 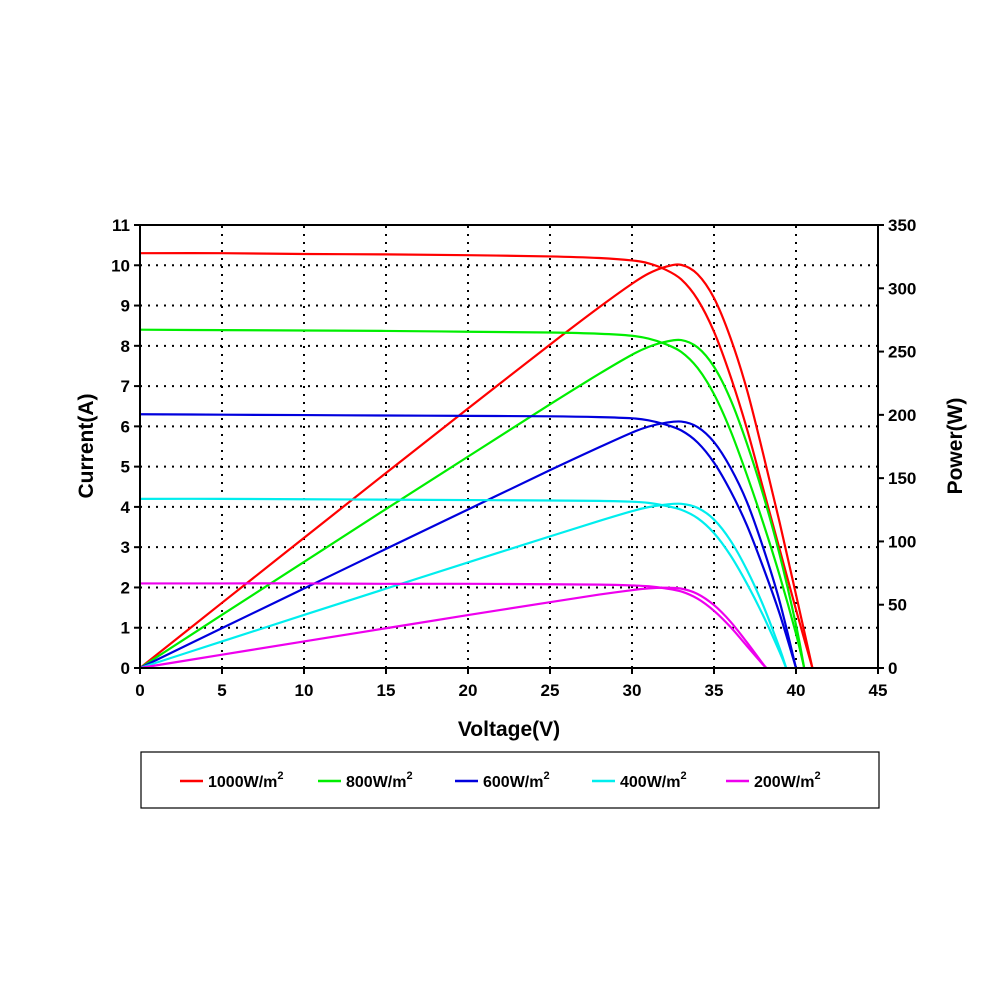 What do you see at coordinates (126, 507) in the screenshot?
I see `y-tick-label: 4` at bounding box center [126, 507].